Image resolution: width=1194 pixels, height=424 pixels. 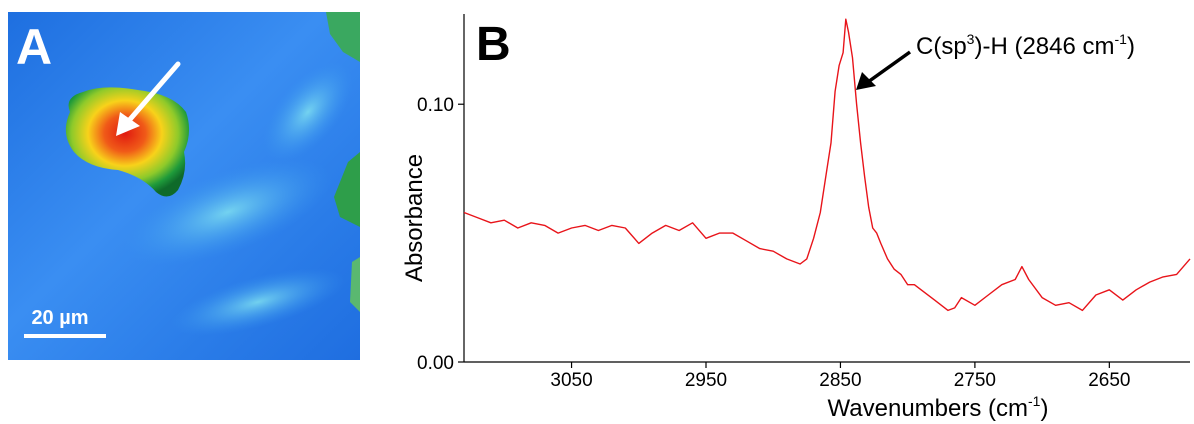 I want to click on x-tick-label: 2950, so click(x=706, y=380).